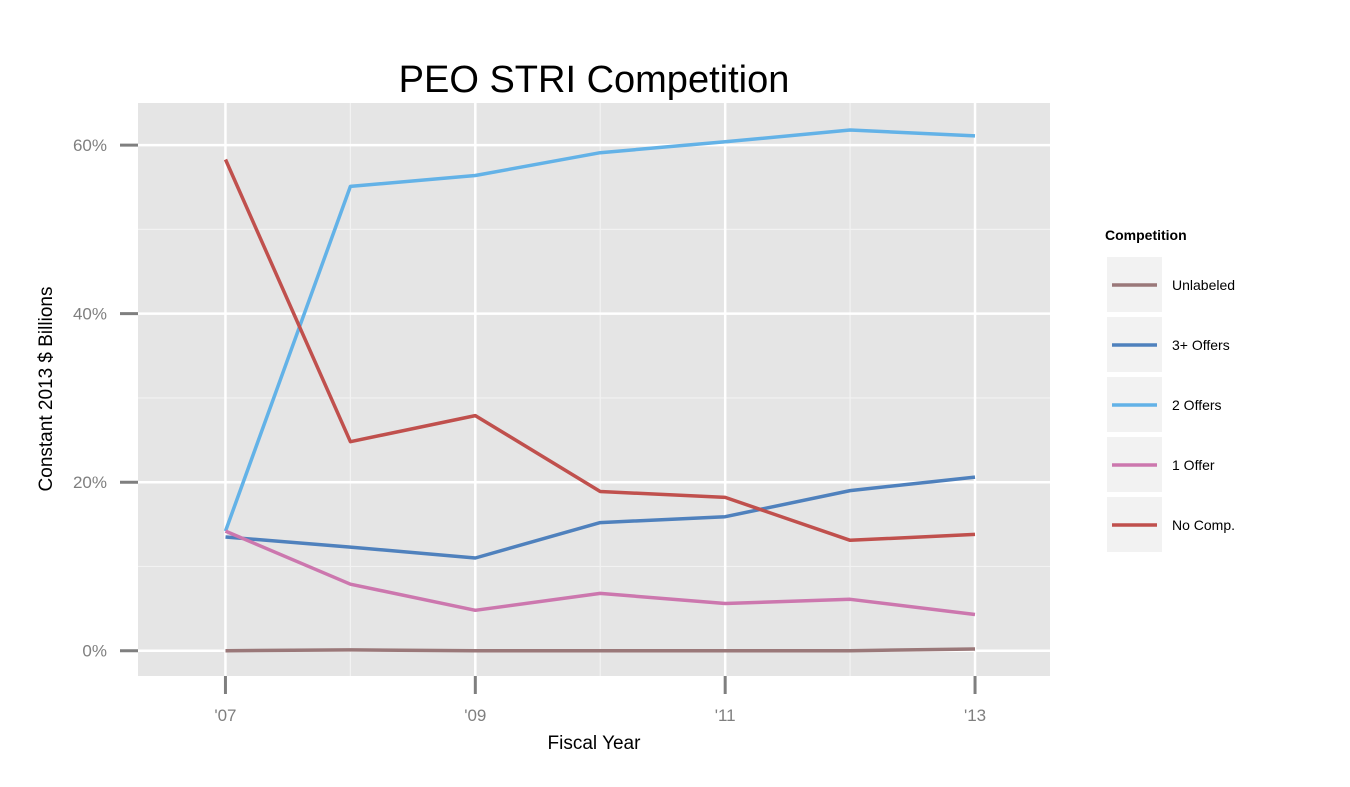 The width and height of the screenshot is (1350, 787). What do you see at coordinates (594, 80) in the screenshot?
I see `chart-title: PEO STRI Competition` at bounding box center [594, 80].